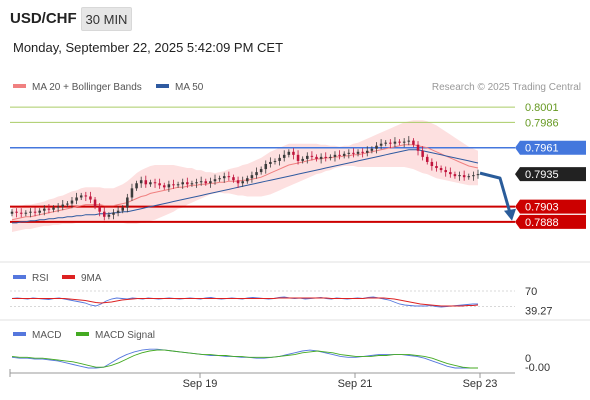 This screenshot has width=590, height=400. I want to click on timeframe-button: 30 MIN, so click(106, 19).